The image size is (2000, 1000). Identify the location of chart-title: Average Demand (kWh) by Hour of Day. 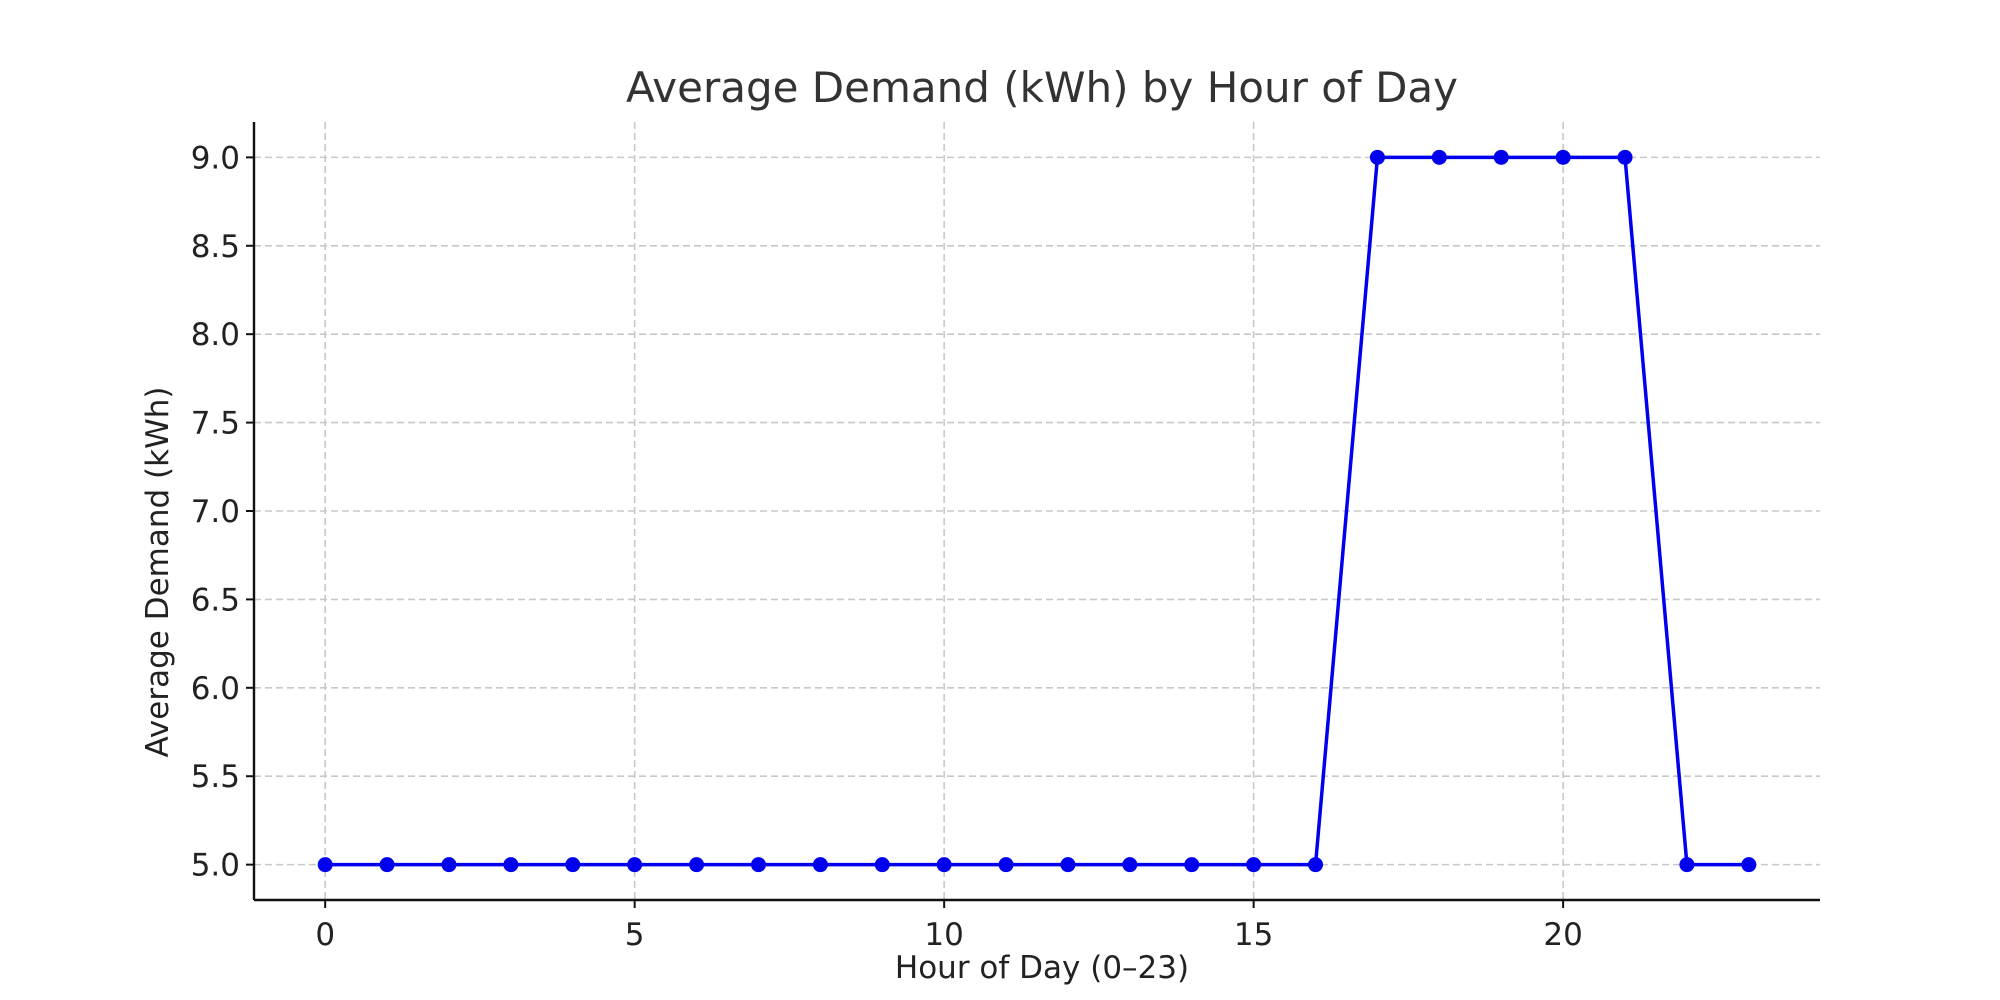
(1042, 87).